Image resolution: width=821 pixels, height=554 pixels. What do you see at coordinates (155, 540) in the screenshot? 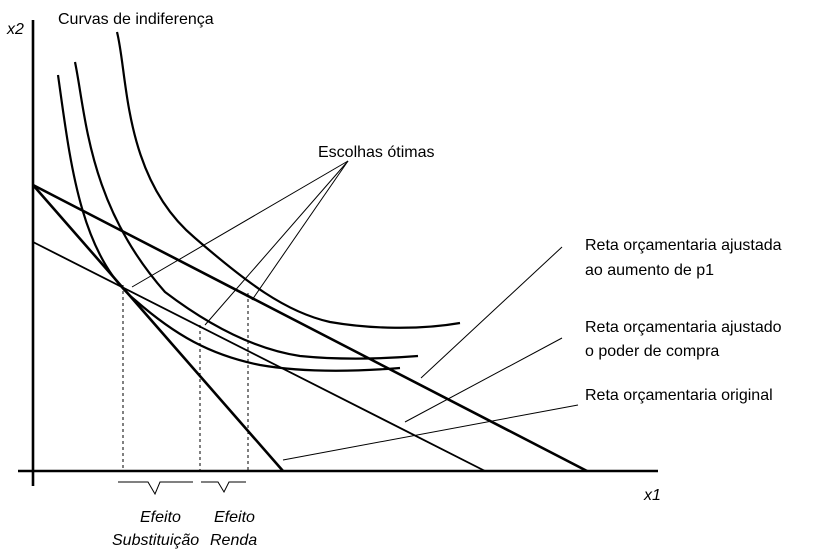
I see `substitution-effect-label-line2: Substituição` at bounding box center [155, 540].